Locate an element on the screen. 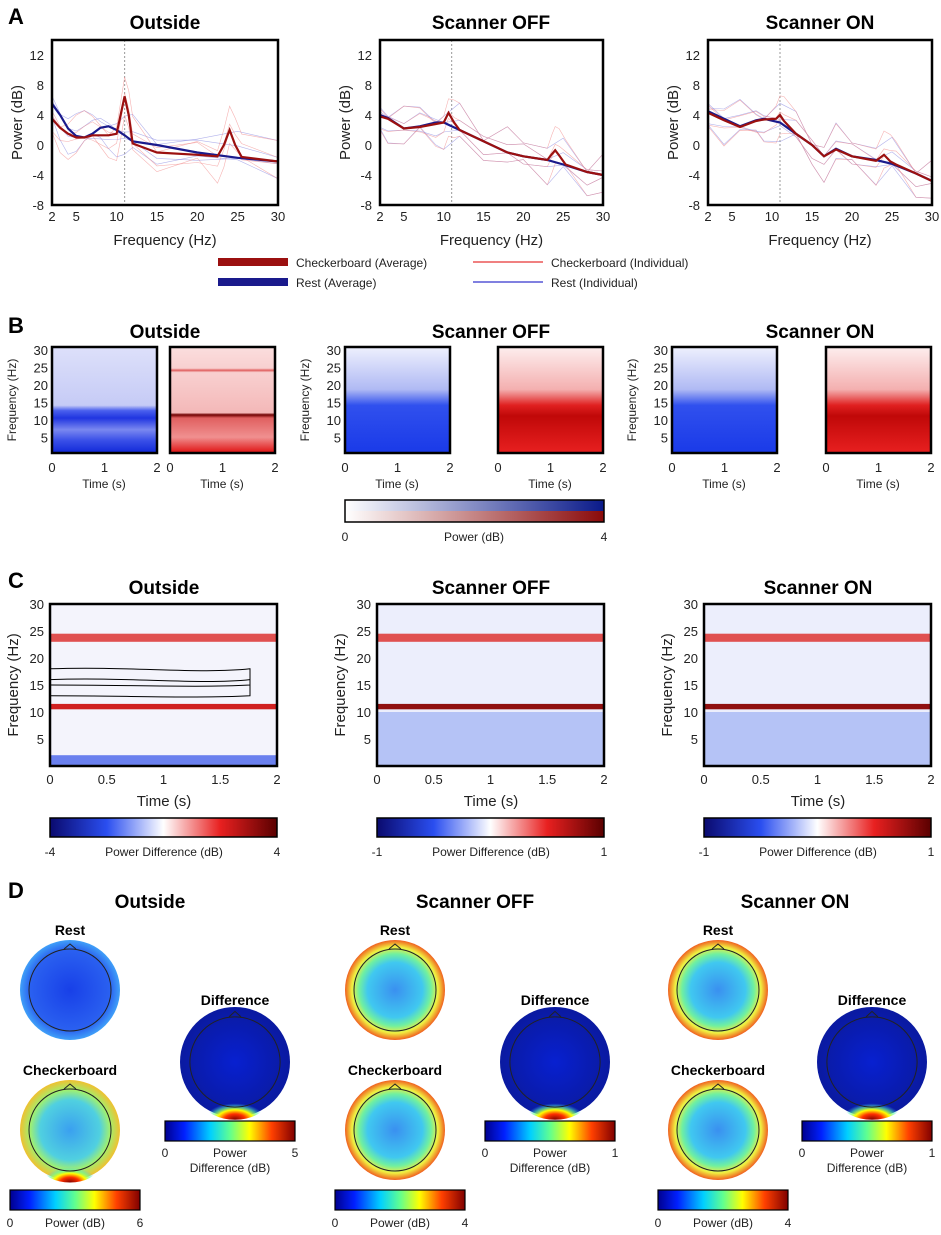 This screenshot has width=941, height=1235. difference-map is located at coordinates (490, 685).